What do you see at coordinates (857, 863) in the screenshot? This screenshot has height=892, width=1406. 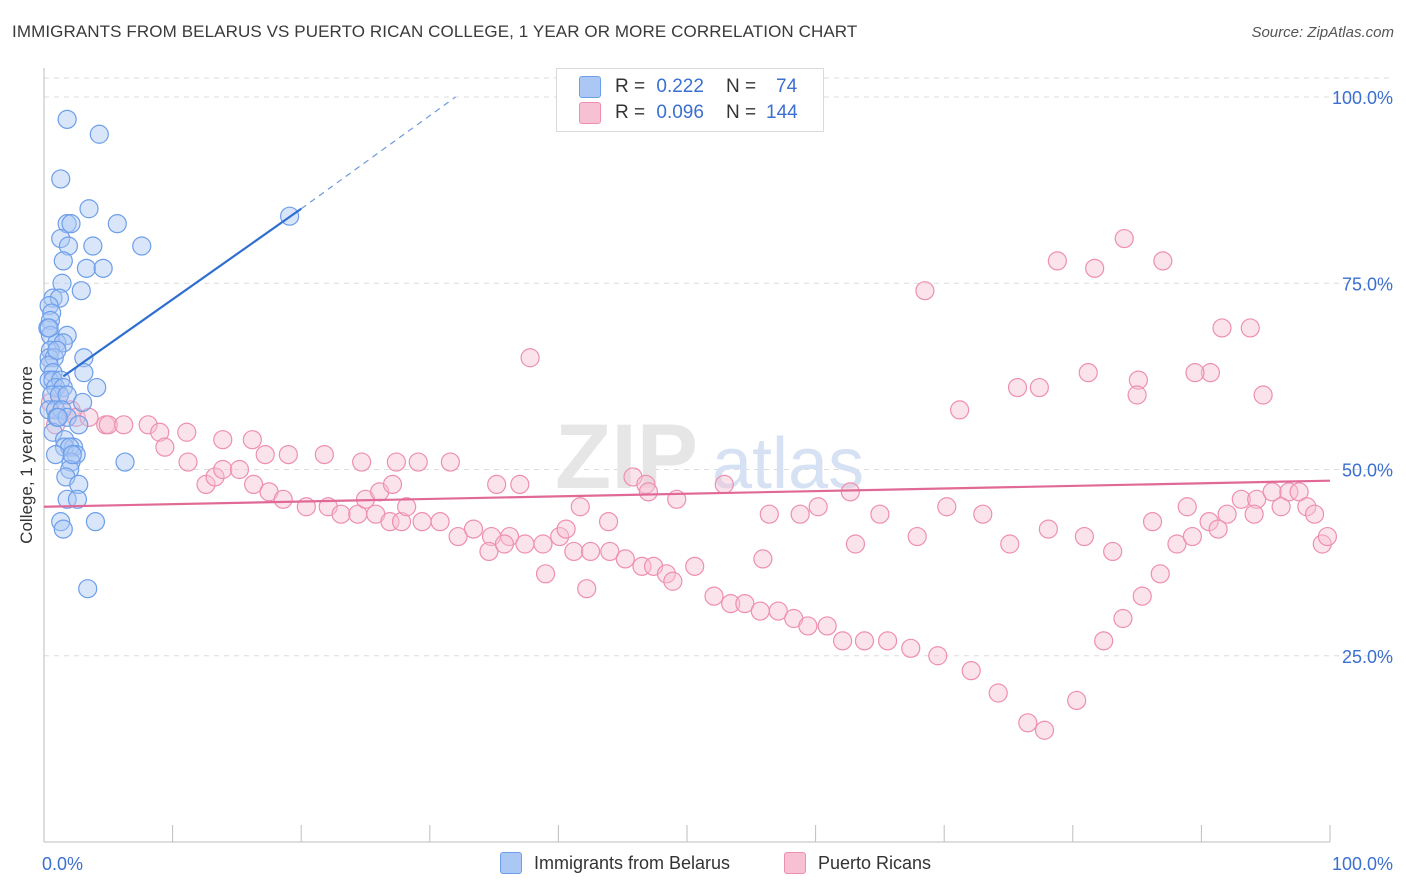 I see `legend-item-puerto-ricans: Puerto Ricans` at bounding box center [857, 863].